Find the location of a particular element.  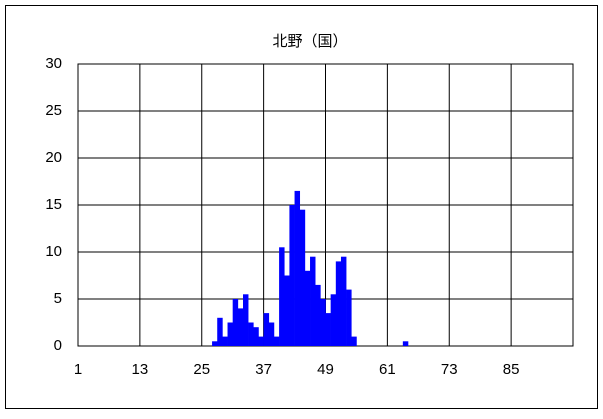

x-tick-label: 61 is located at coordinates (387, 369).